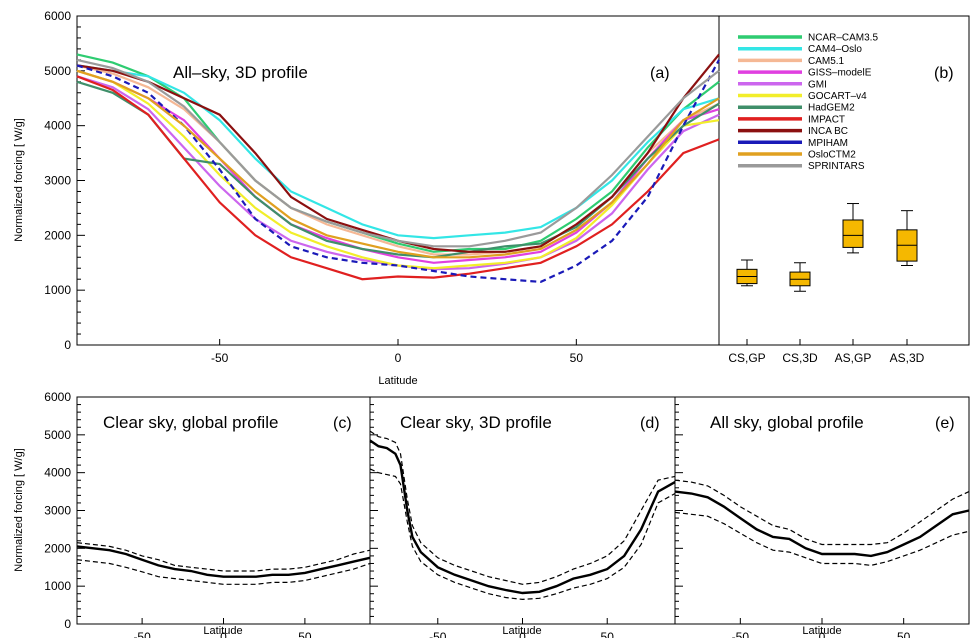 The height and width of the screenshot is (638, 979). I want to click on panel-c-ytick-label: 1000, so click(57, 586).